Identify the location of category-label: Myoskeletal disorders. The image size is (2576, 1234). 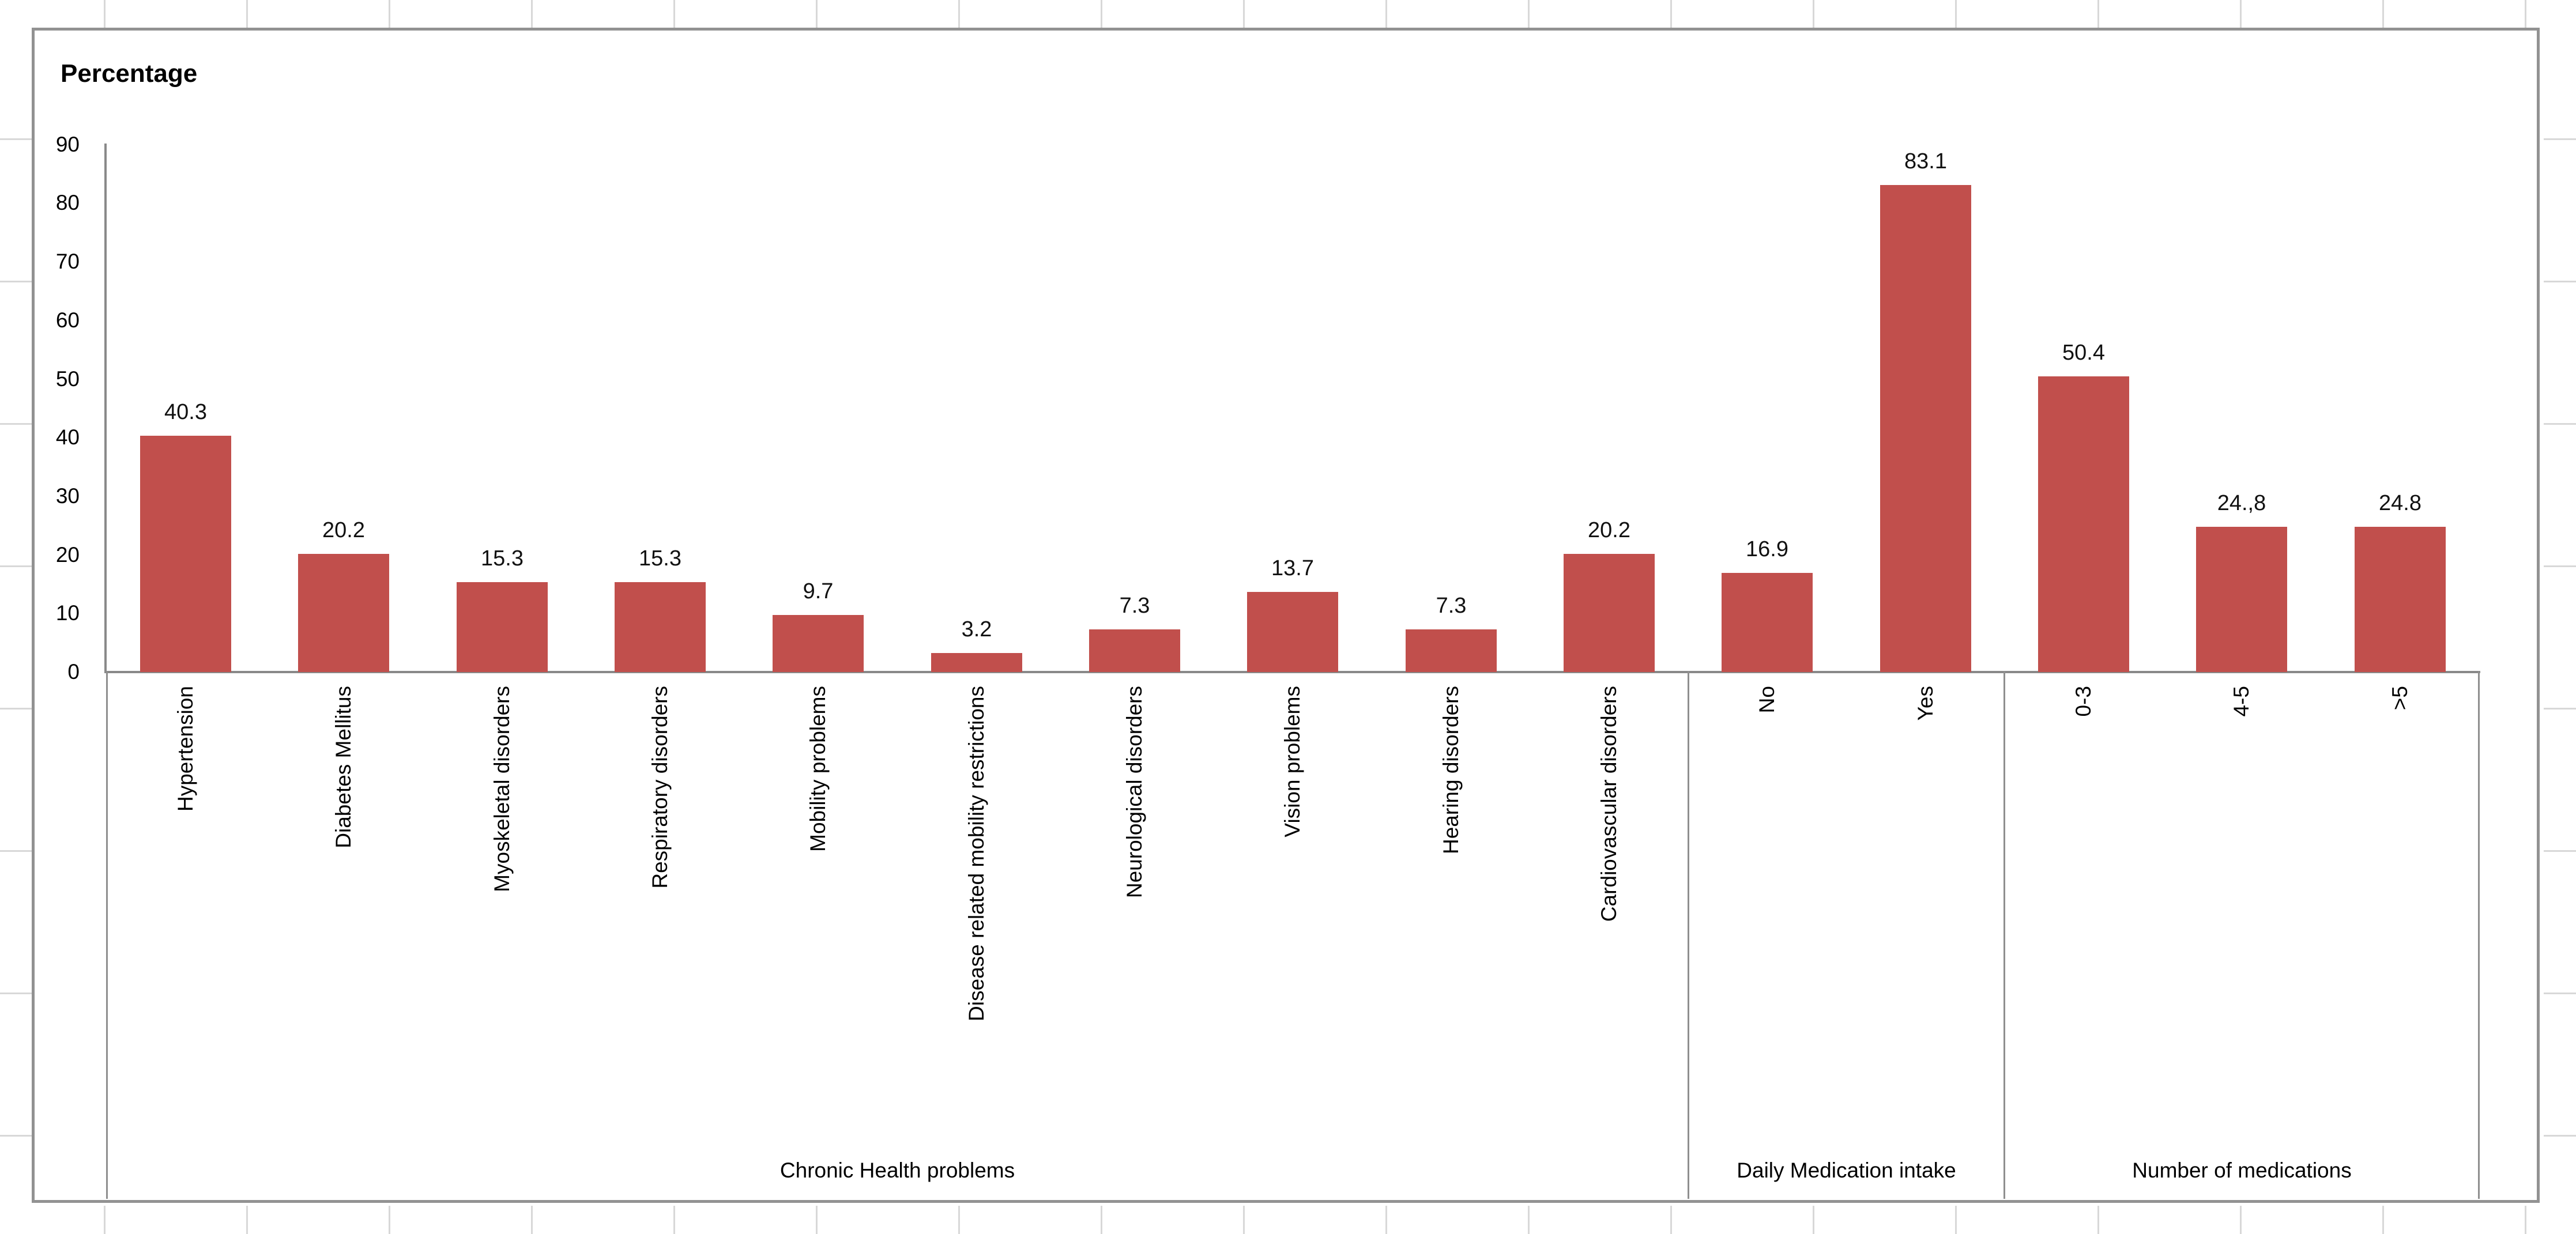
(501, 789).